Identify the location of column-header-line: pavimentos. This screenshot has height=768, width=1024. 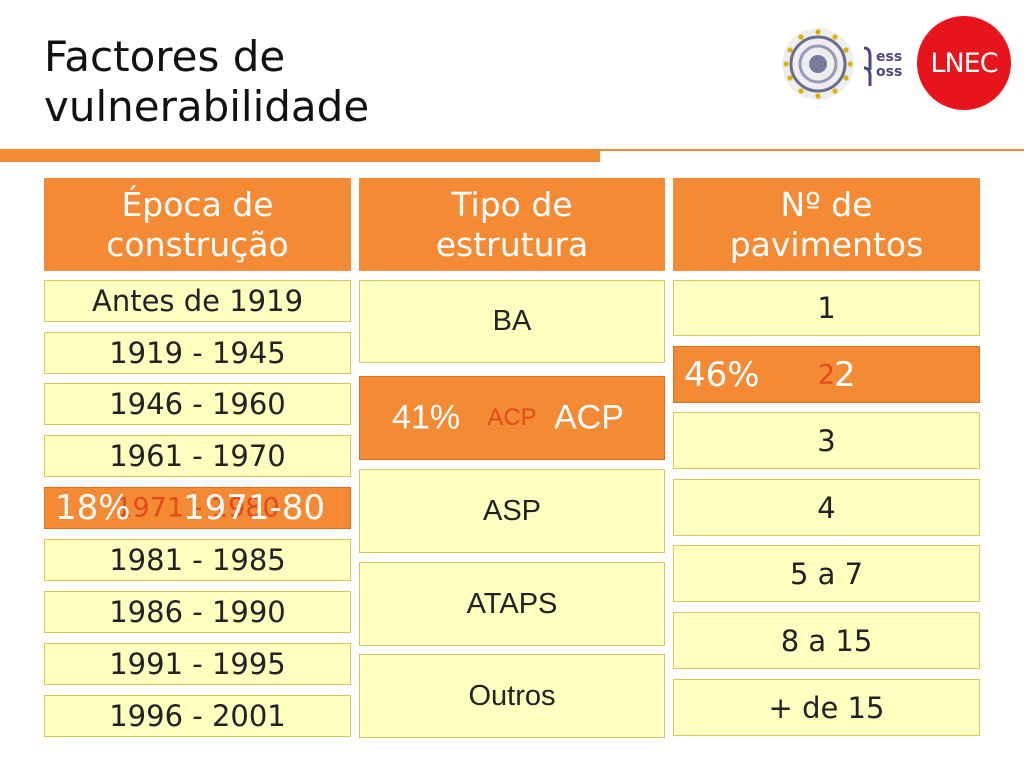
(826, 244).